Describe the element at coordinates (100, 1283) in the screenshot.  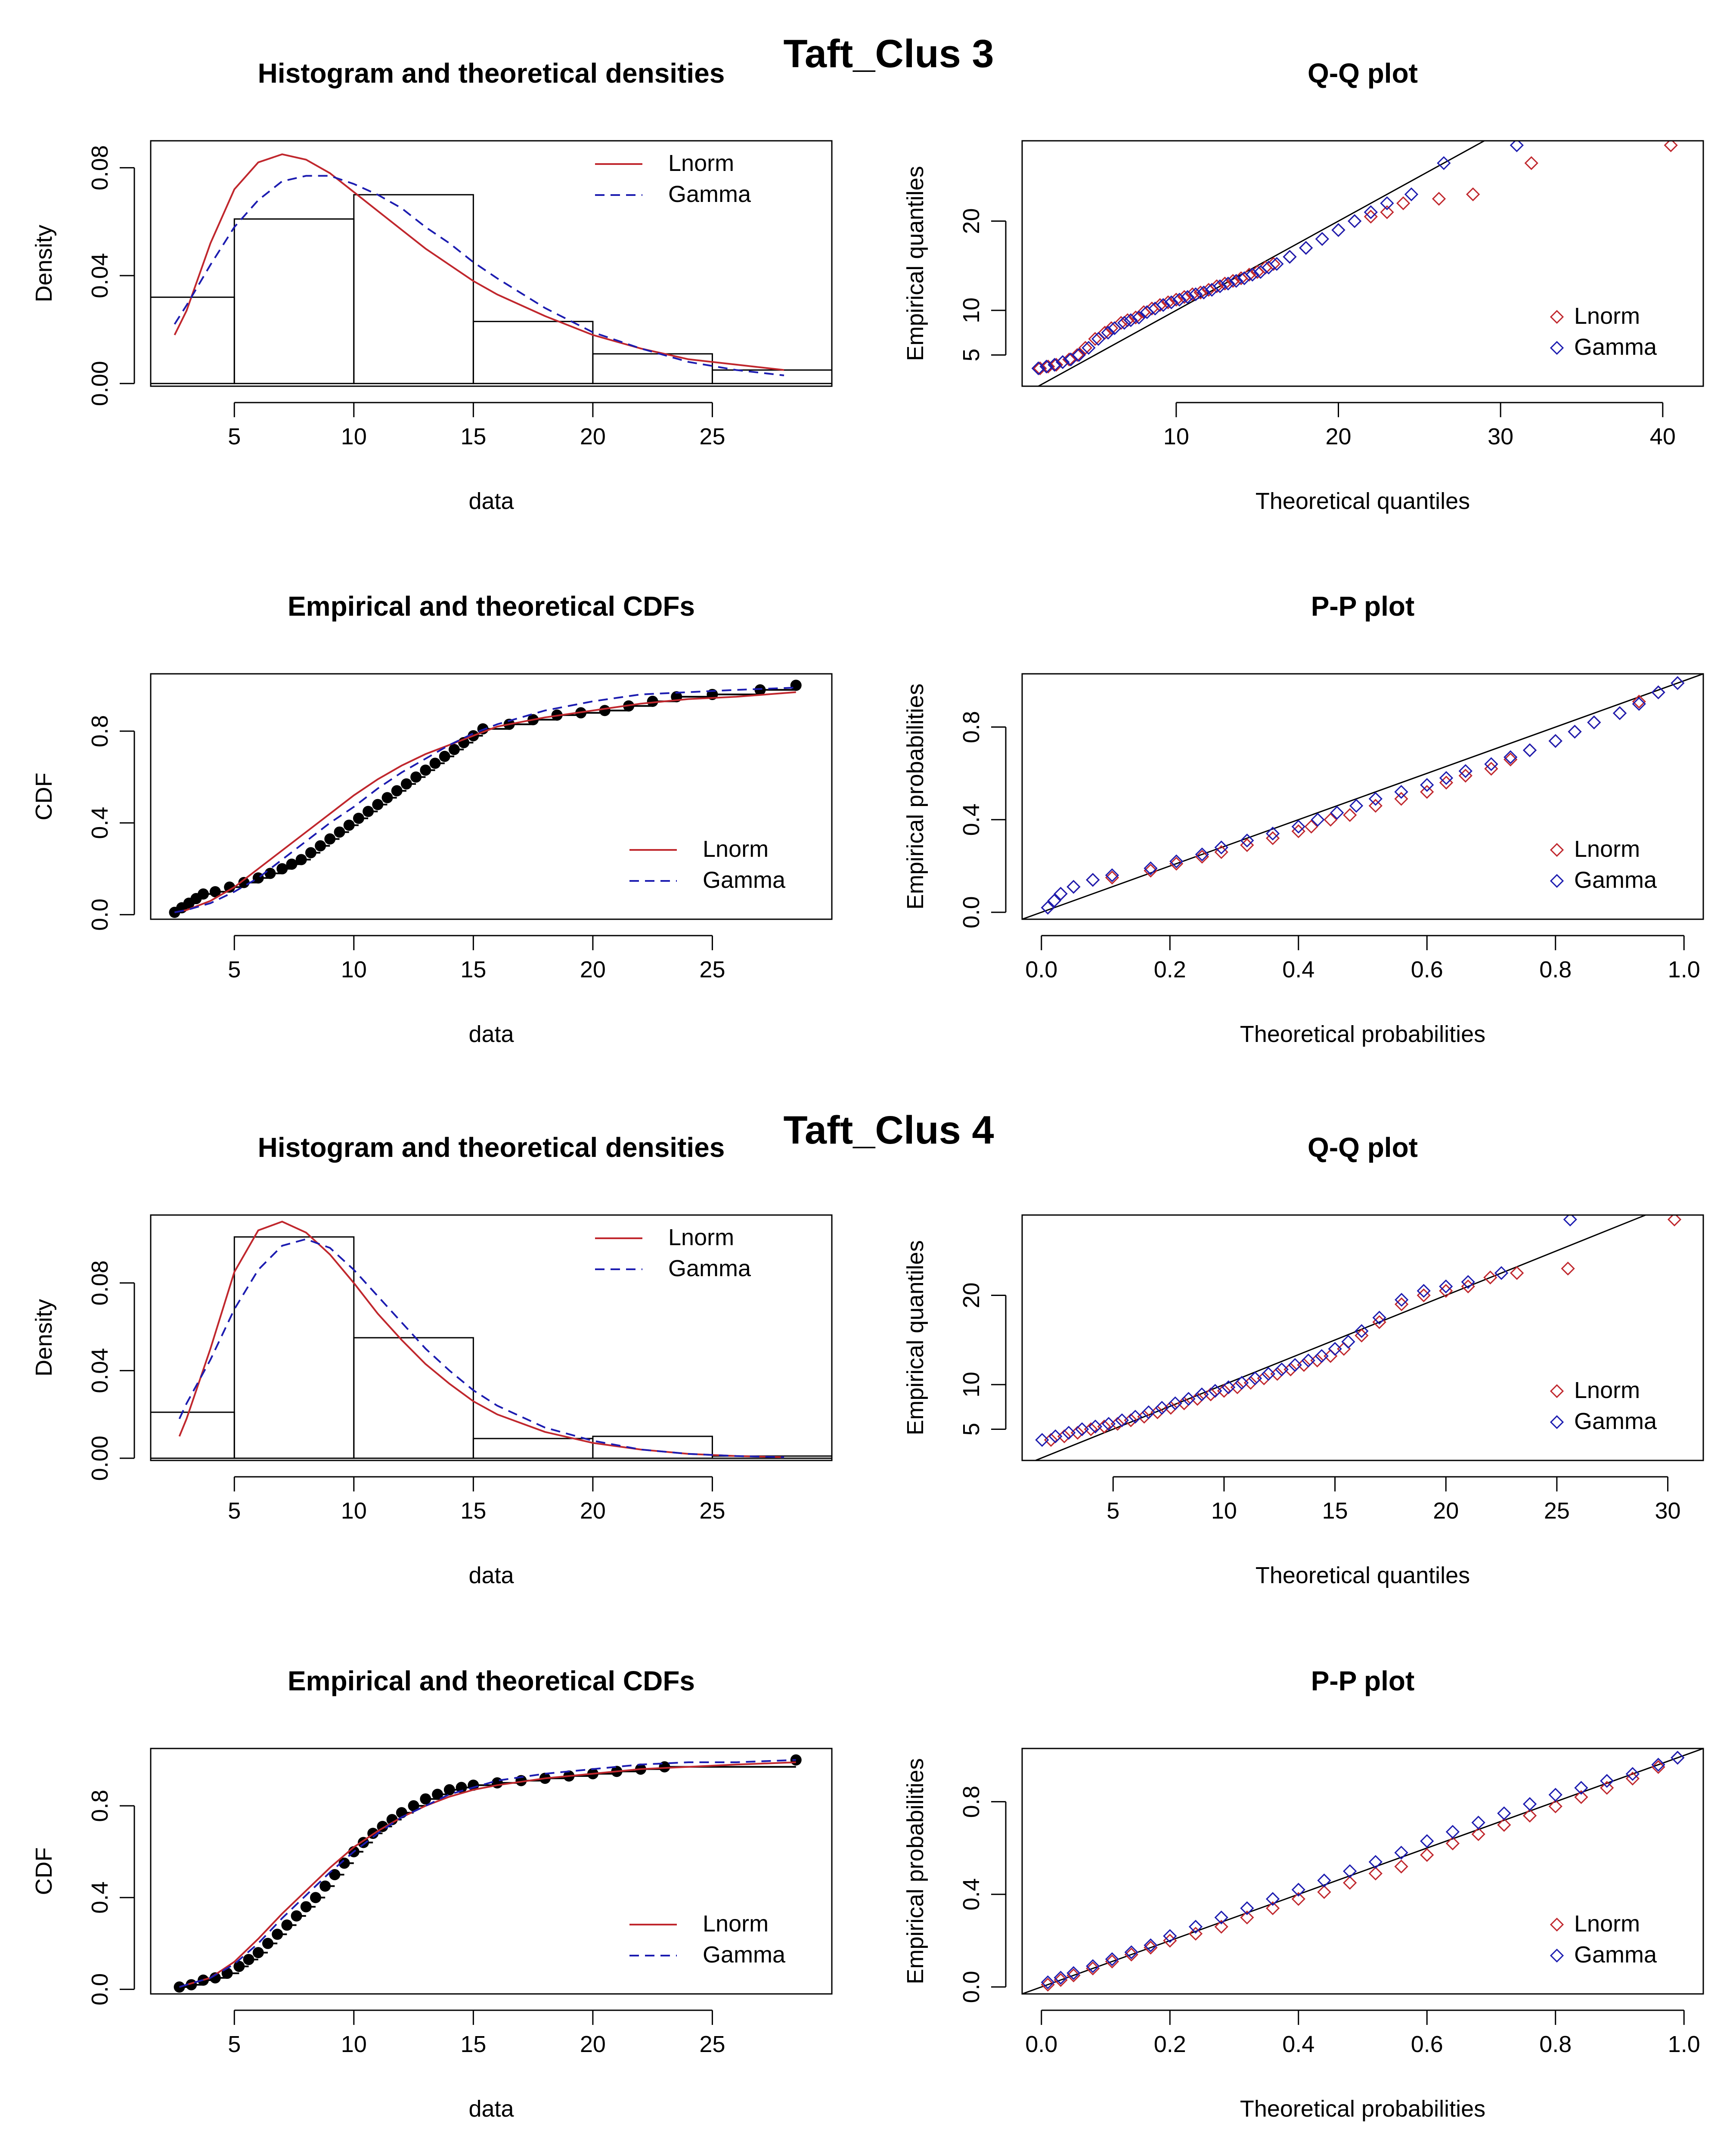
I see `y-tick-label: 0.08` at that location.